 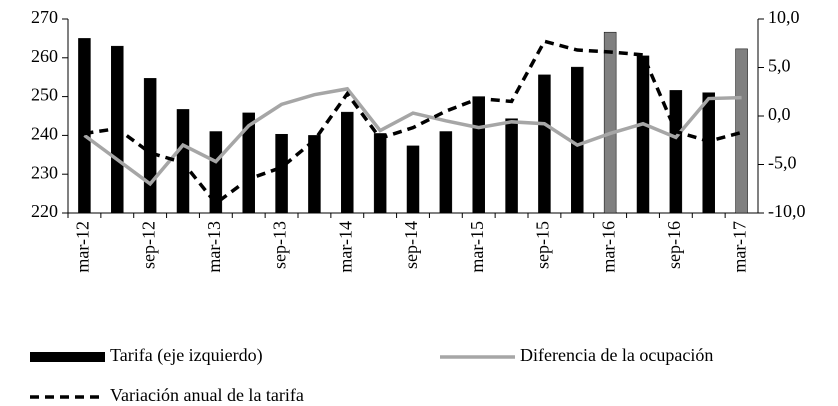 What do you see at coordinates (674, 245) in the screenshot?
I see `x-tick-label: sep-16` at bounding box center [674, 245].